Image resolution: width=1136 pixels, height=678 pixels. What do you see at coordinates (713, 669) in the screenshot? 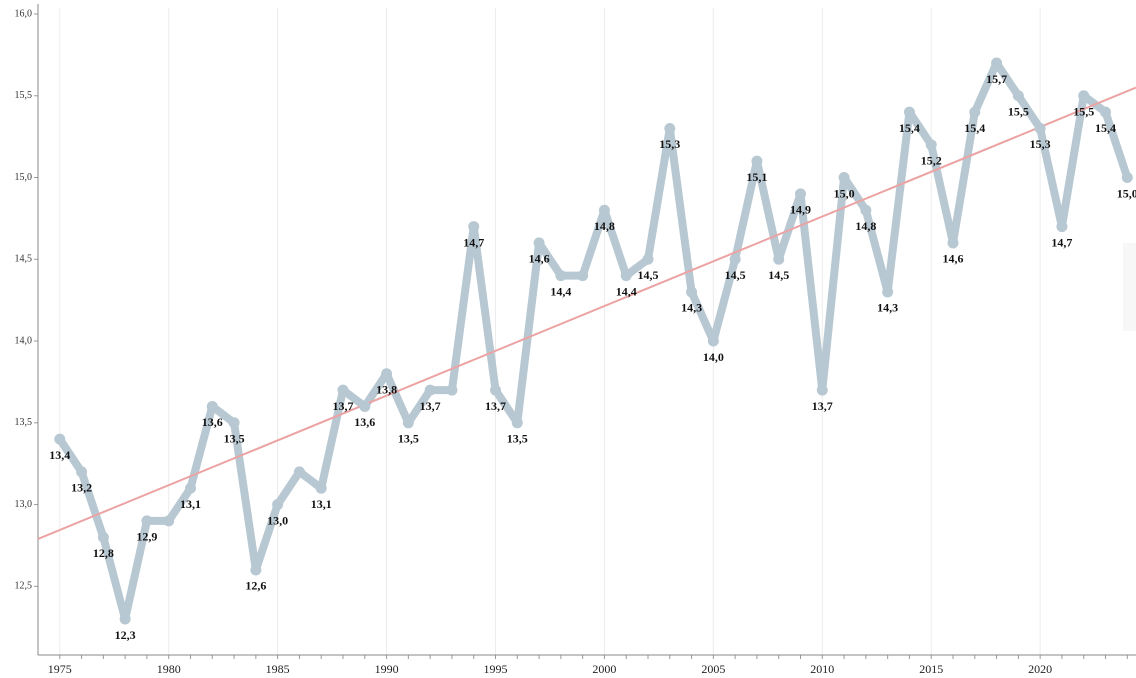
I see `x-tick-label: 2005` at bounding box center [713, 669].